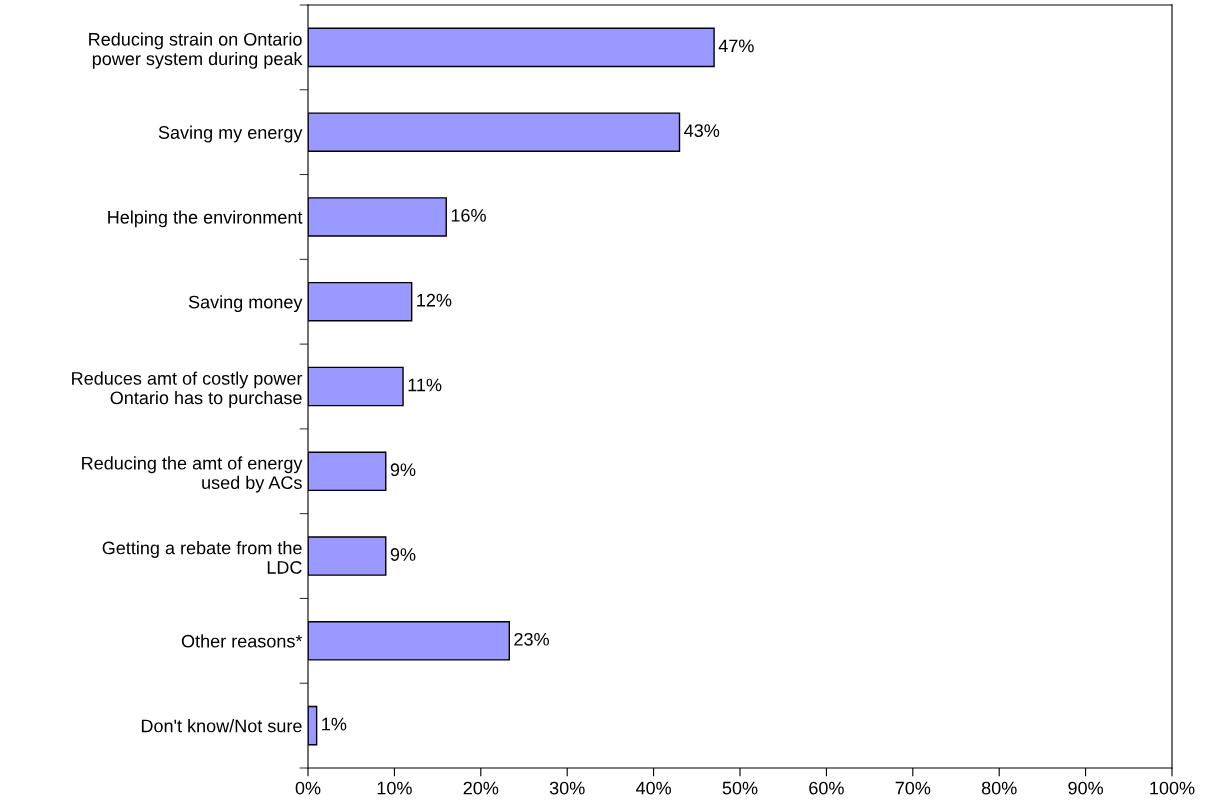 This screenshot has height=811, width=1211. I want to click on x-tick-label: 10%, so click(394, 788).